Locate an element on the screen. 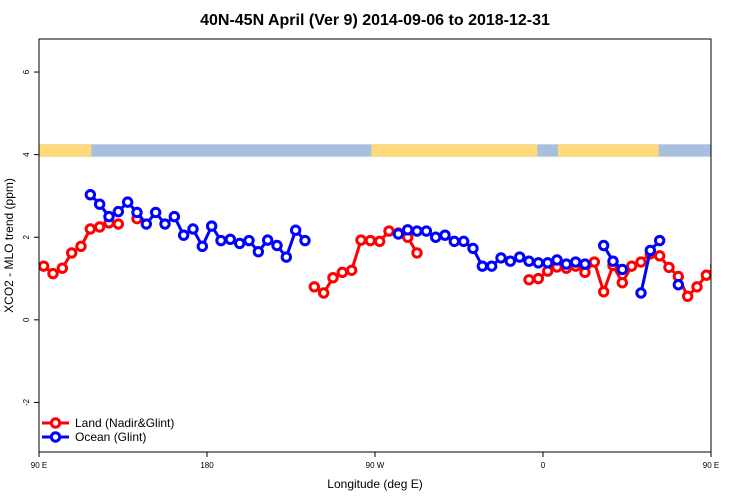 The width and height of the screenshot is (750, 500). legend: Land (Nadir&Glint) Ocean (Glint) is located at coordinates (108, 430).